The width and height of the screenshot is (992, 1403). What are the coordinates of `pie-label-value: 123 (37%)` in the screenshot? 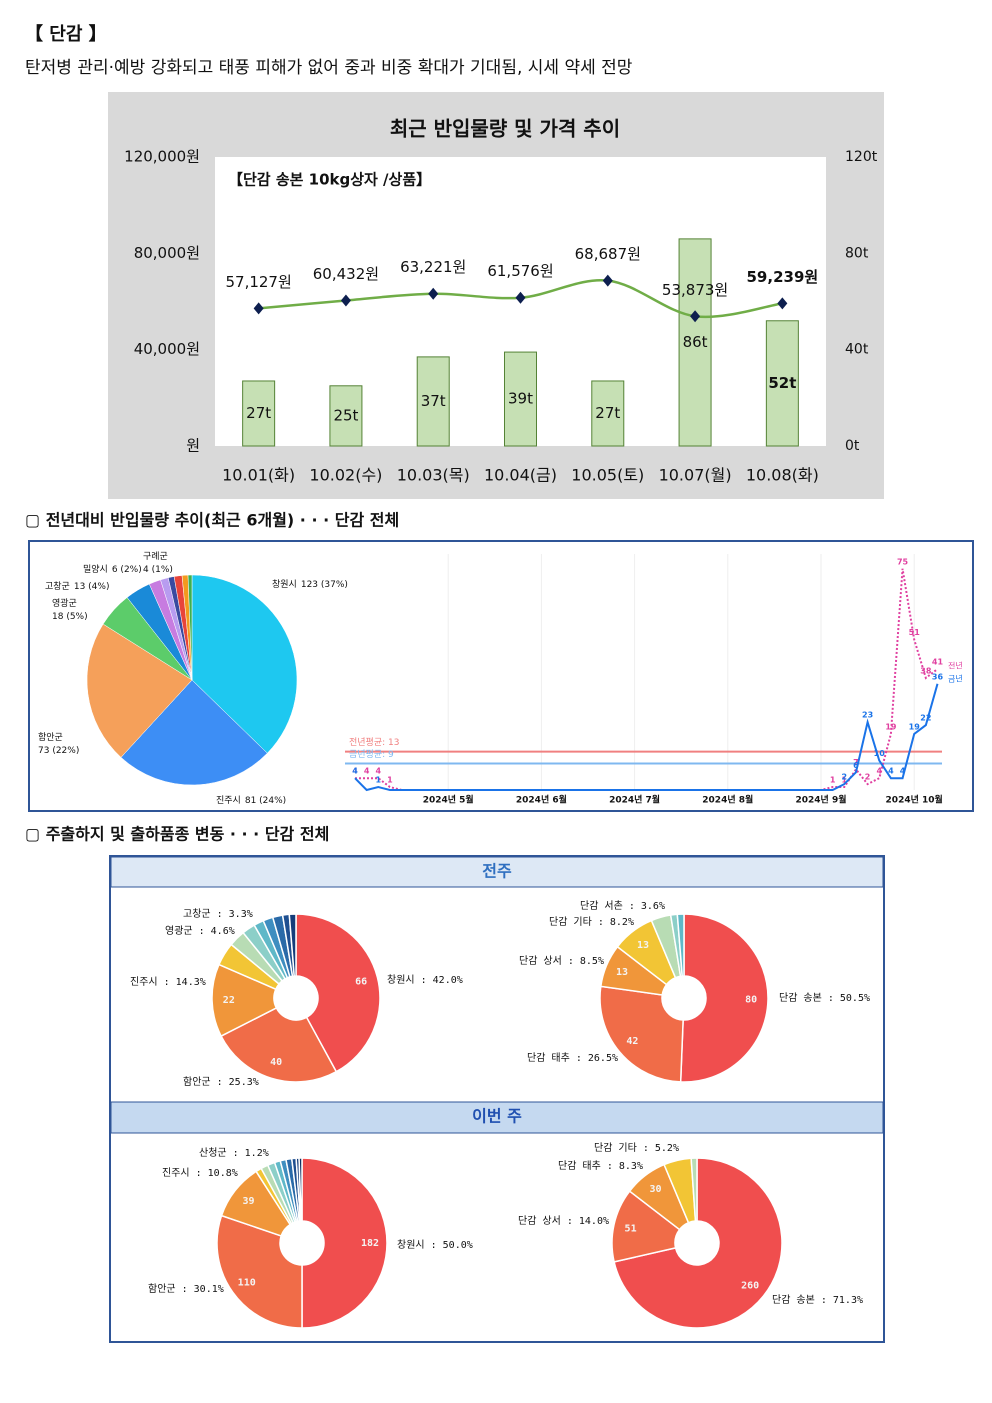 It's located at (324, 585).